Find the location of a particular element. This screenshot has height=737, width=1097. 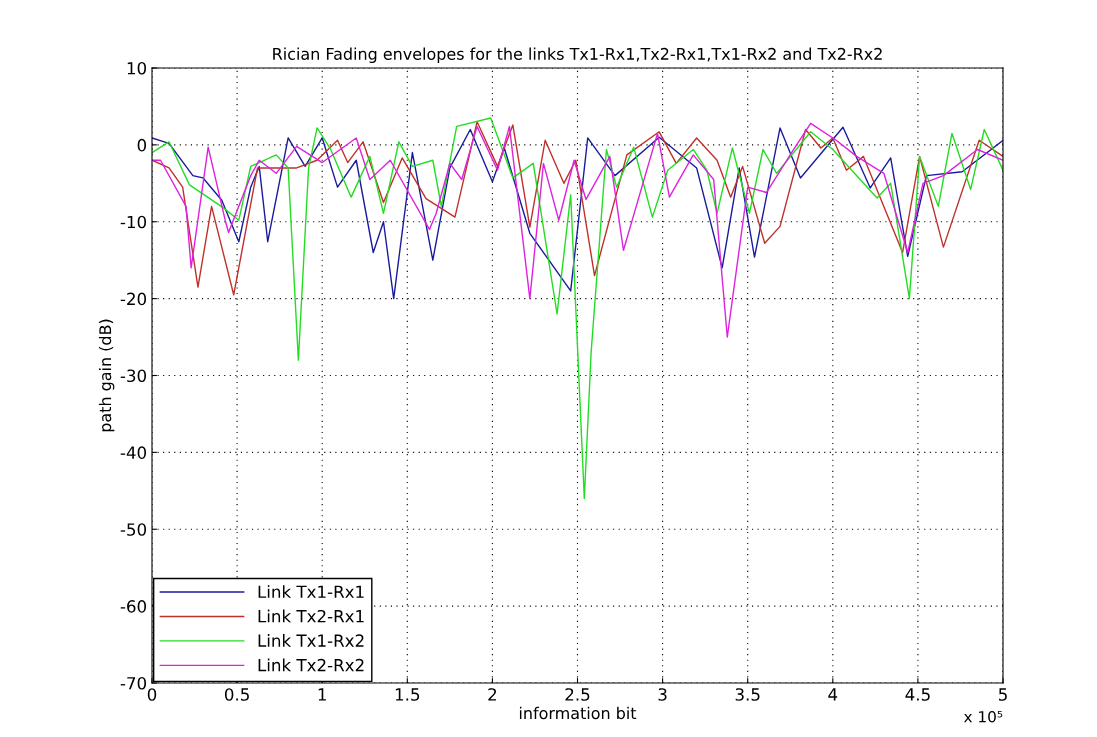

x-tick-label: 3.5 is located at coordinates (747, 694).